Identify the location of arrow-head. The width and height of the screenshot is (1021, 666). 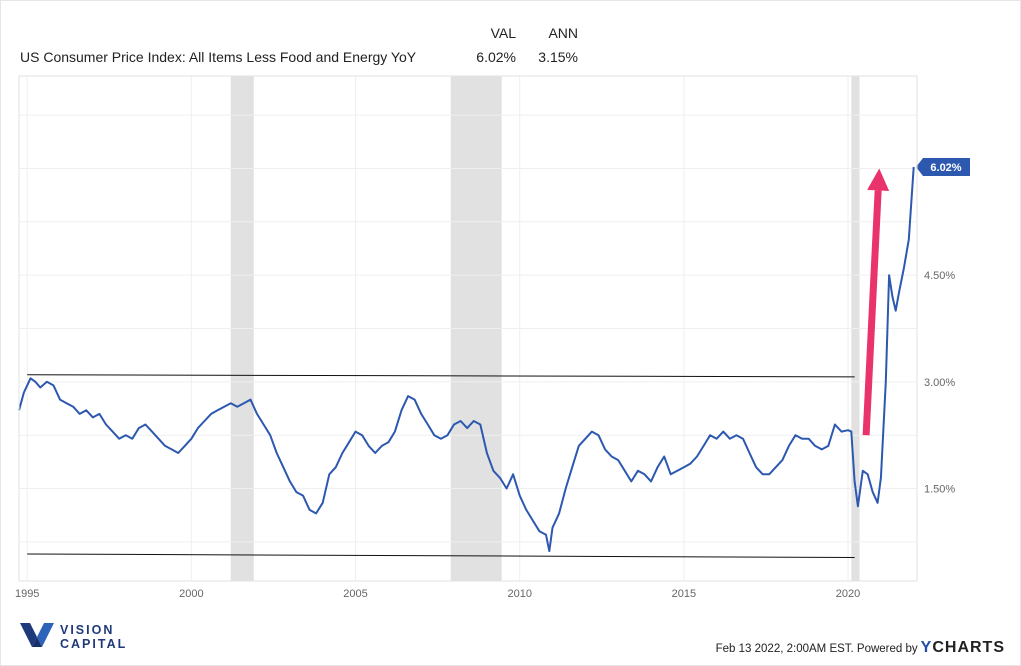
(878, 179).